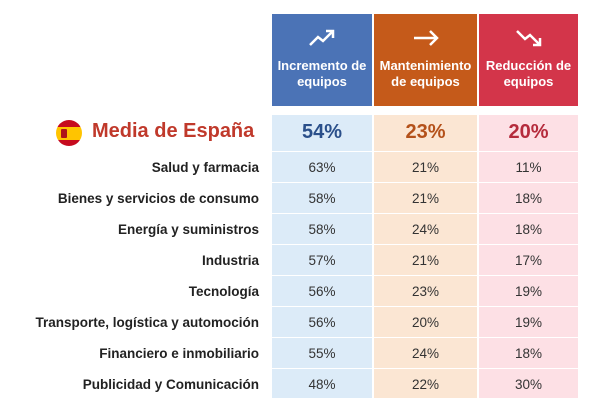 The width and height of the screenshot is (605, 413). What do you see at coordinates (426, 38) in the screenshot?
I see `arrow-right-icon` at bounding box center [426, 38].